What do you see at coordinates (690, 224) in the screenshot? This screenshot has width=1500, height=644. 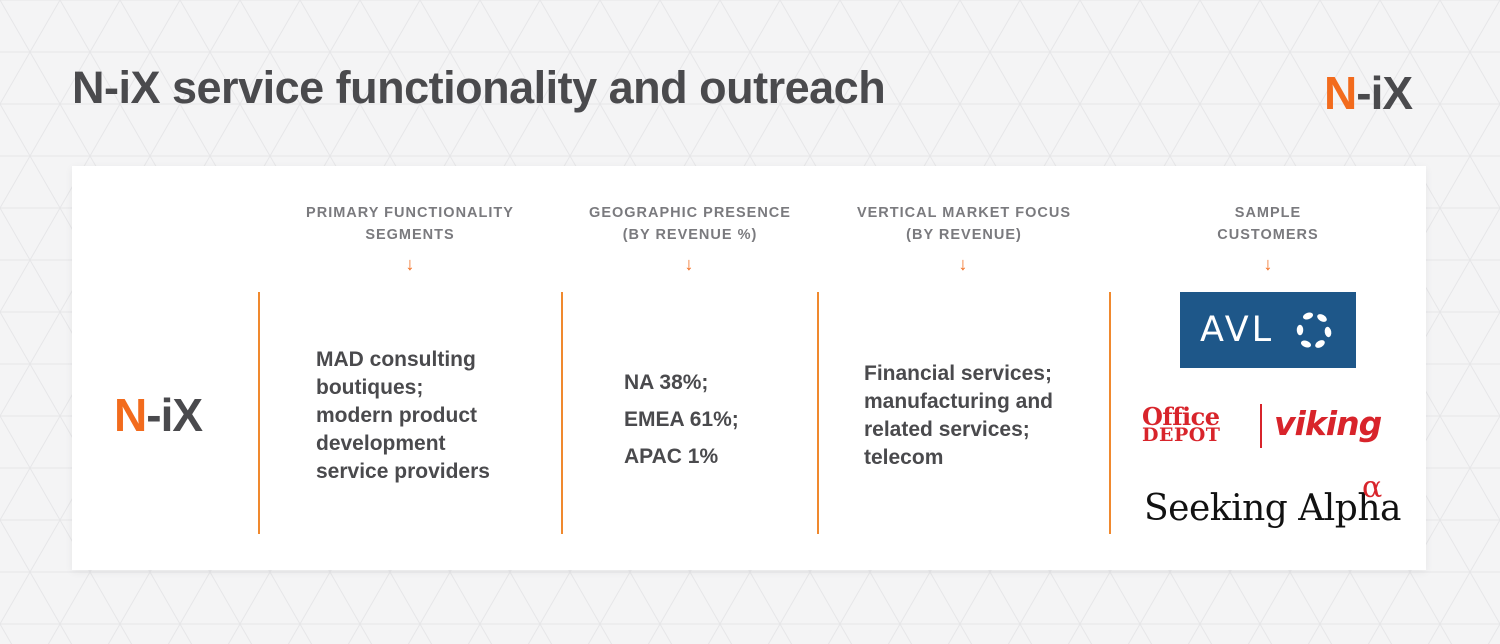 I see `column-header-geography: GEOGRAPHIC PRESENCE (BY REVENUE %)` at bounding box center [690, 224].